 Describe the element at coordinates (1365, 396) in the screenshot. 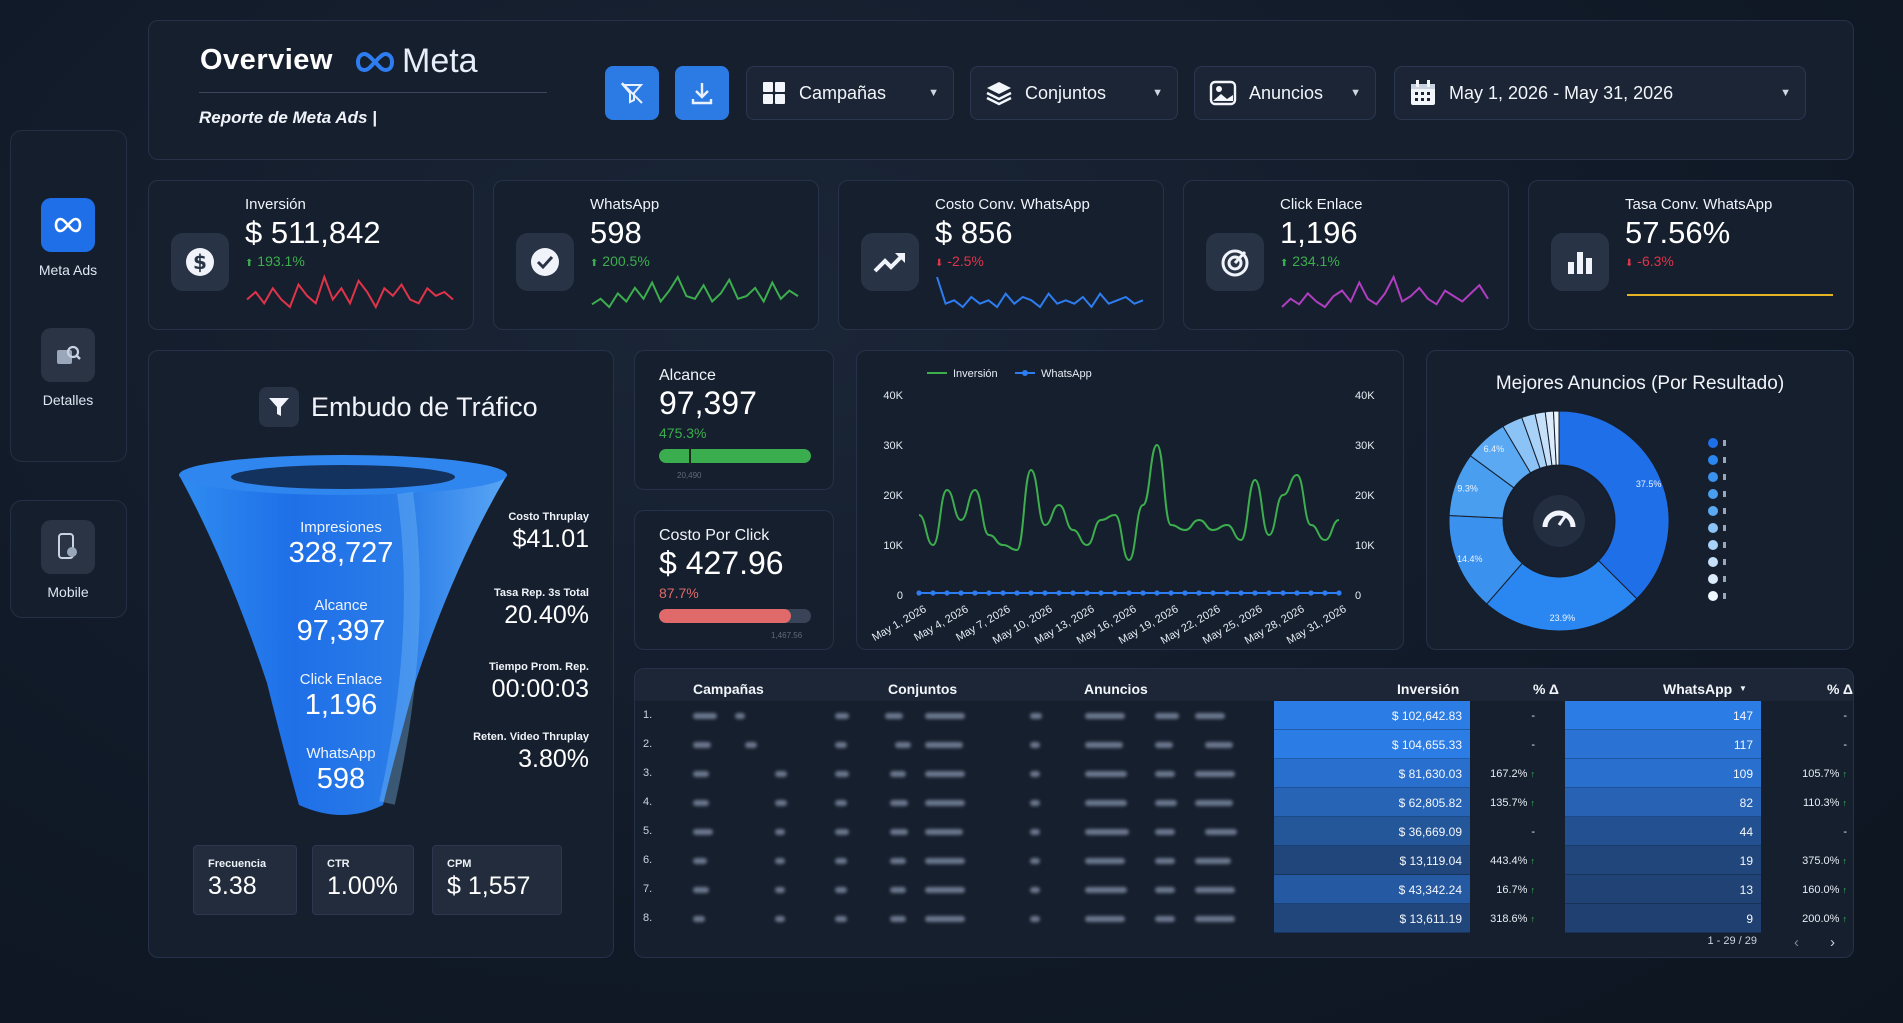

I see `y-tick-right: 40K` at that location.